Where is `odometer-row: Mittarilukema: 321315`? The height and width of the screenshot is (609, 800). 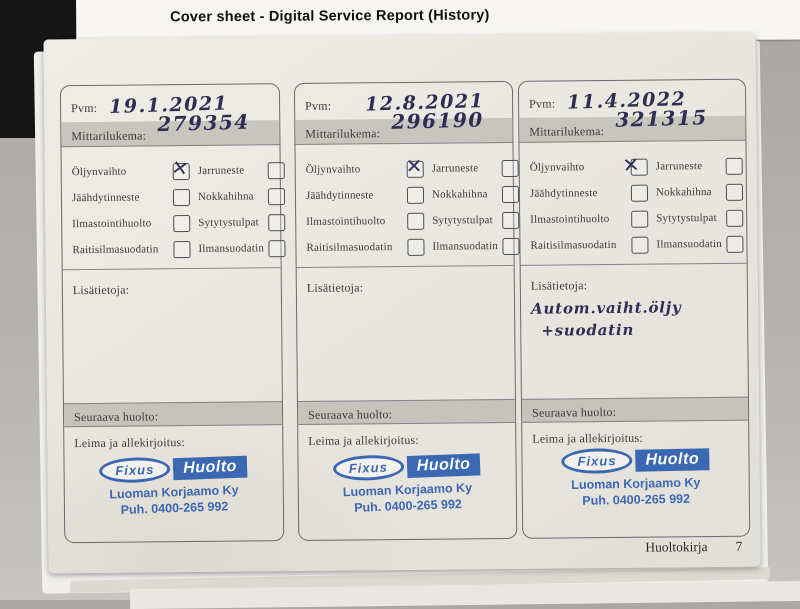 odometer-row: Mittarilukema: 321315 is located at coordinates (632, 129).